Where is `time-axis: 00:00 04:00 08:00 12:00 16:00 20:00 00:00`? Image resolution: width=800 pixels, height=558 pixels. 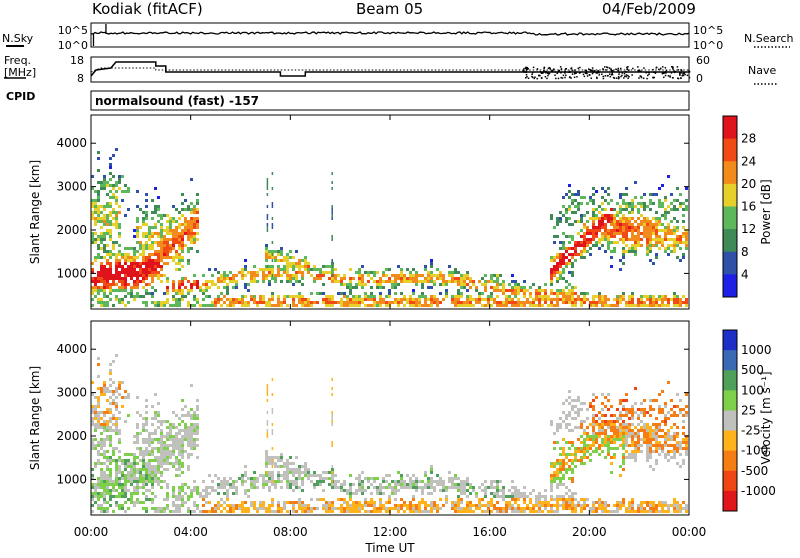 time-axis: 00:00 04:00 08:00 12:00 16:00 20:00 00:00 is located at coordinates (390, 532).